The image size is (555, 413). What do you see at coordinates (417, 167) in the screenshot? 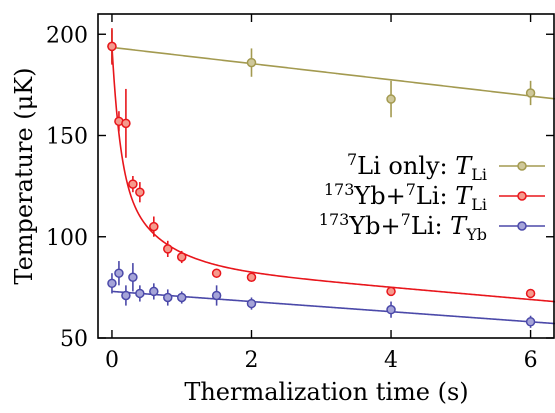
I see `legend-label: 7Li only: TLi` at bounding box center [417, 167].